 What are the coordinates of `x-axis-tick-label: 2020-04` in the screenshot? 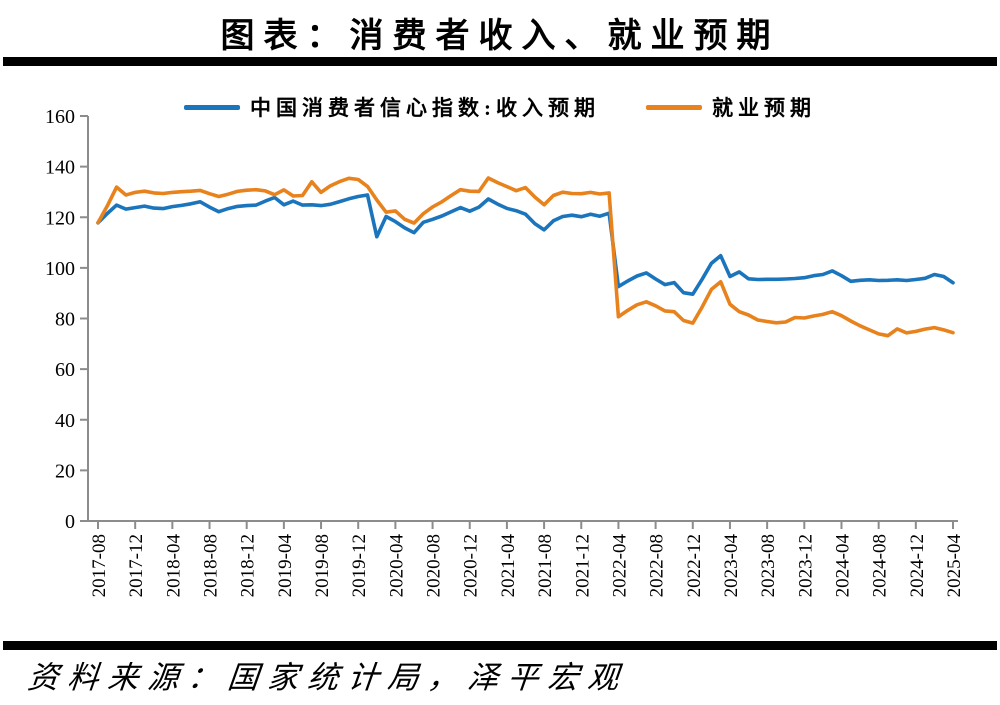 It's located at (396, 566).